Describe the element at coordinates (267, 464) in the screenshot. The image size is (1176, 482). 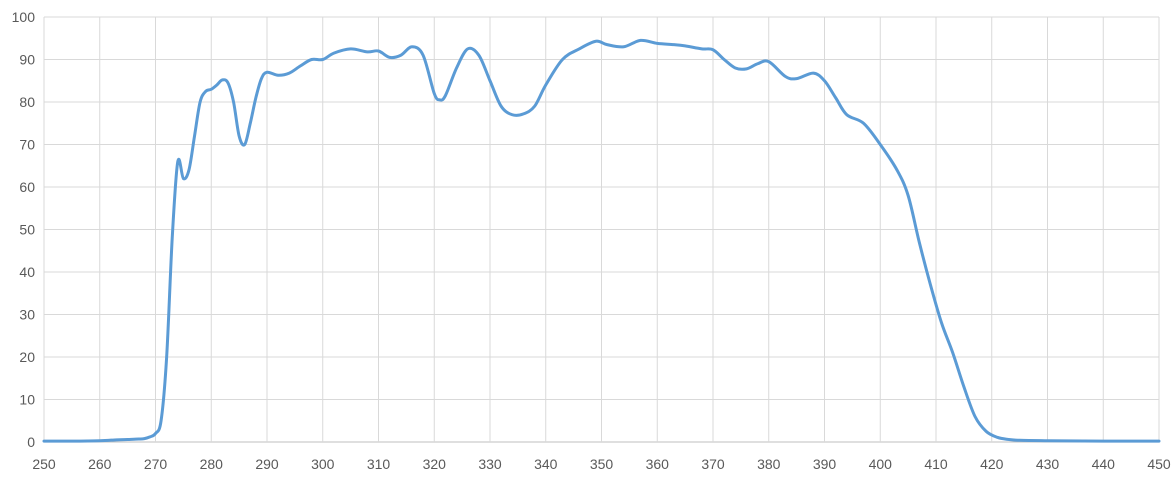
I see `x-tick-label: 290` at that location.